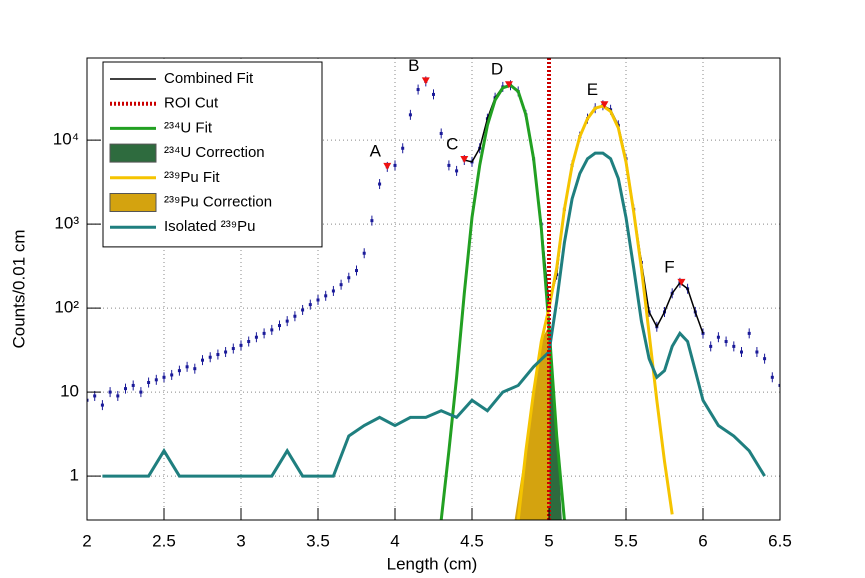  I want to click on y-tick-label: 1, so click(74, 475).